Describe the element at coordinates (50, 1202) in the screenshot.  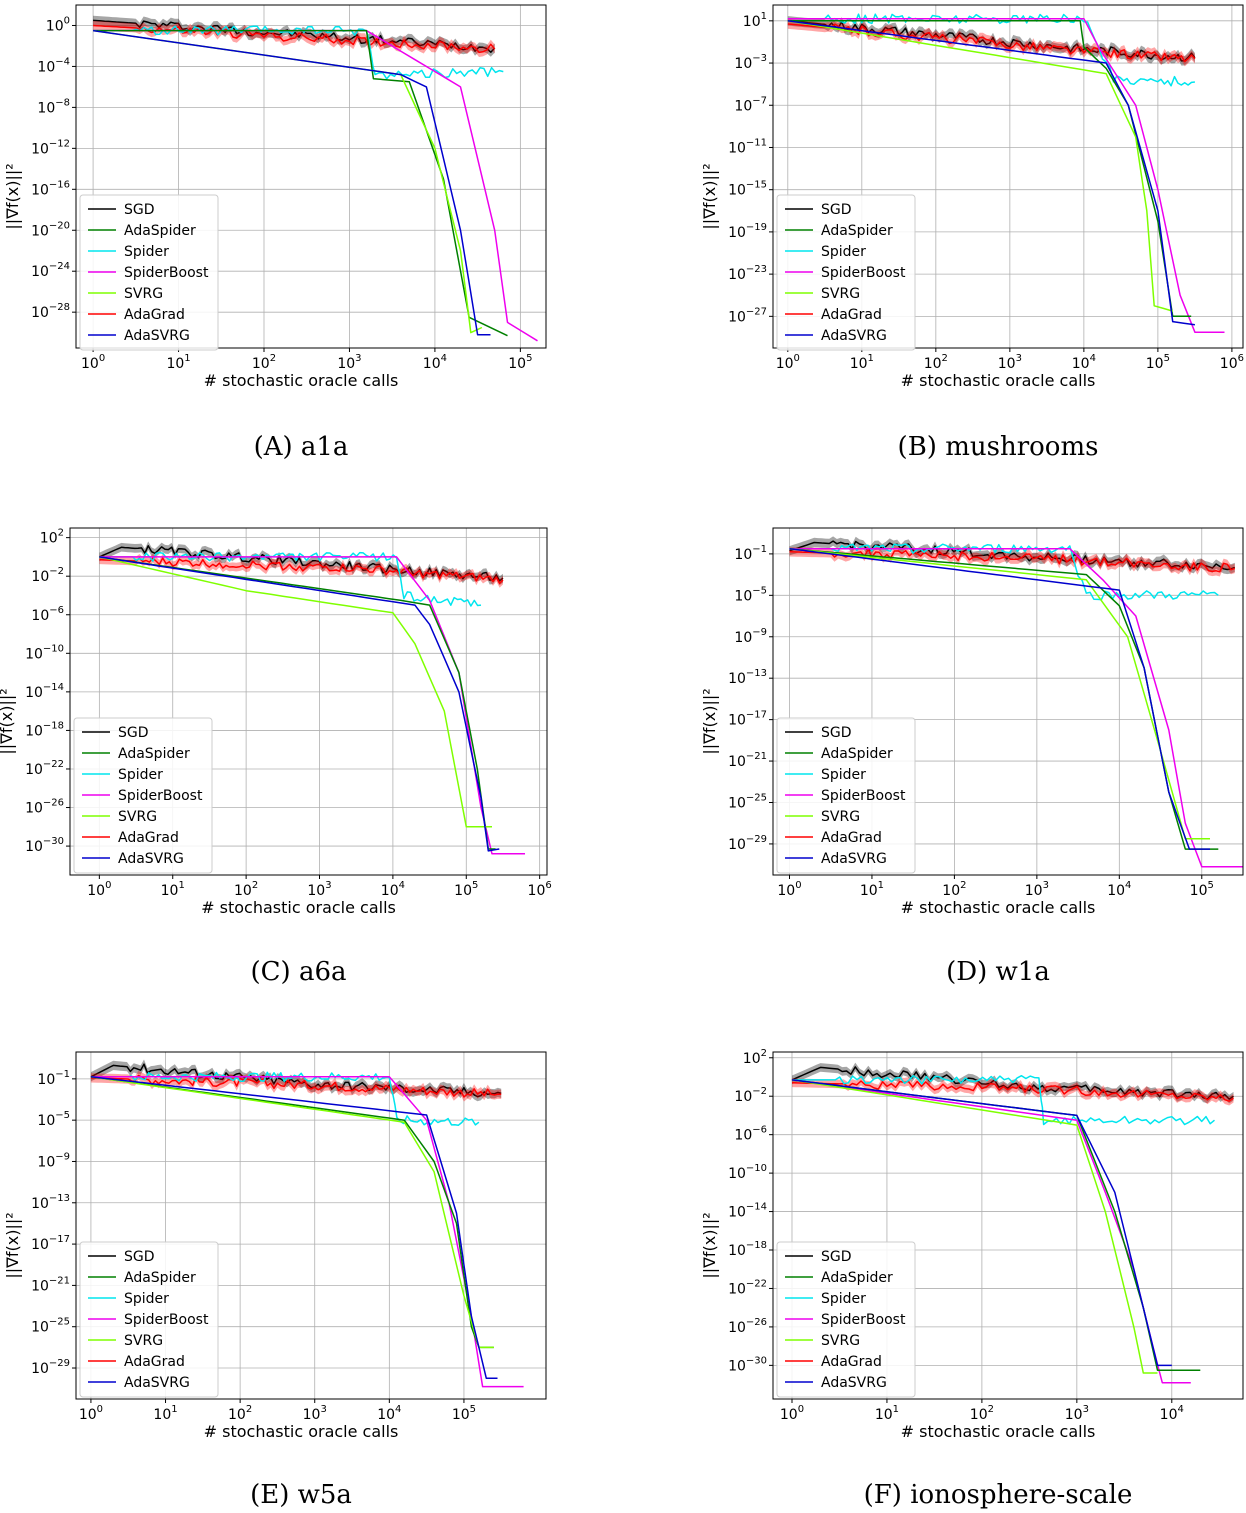
I see `y-tick-label: 10⁻¹³` at that location.